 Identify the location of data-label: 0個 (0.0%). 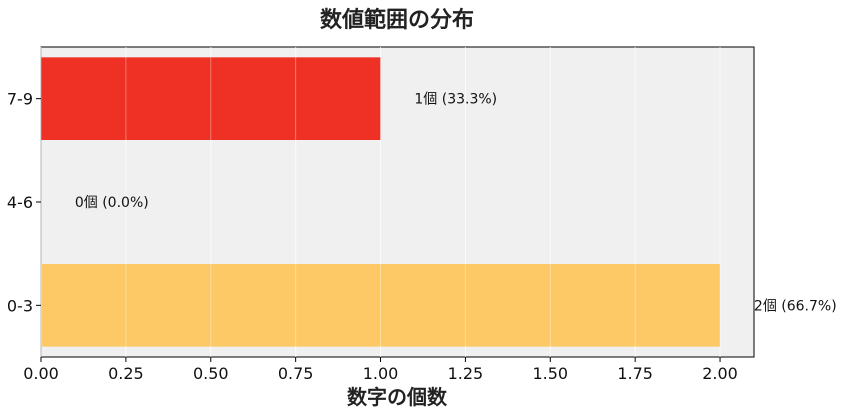
(112, 203).